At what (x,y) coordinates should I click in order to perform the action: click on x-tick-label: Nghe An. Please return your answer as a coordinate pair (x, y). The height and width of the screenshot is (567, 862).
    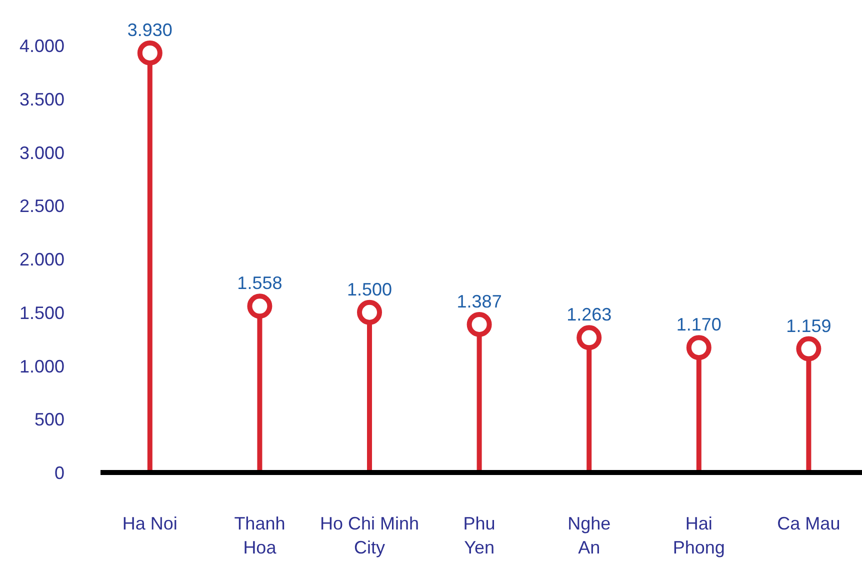
    Looking at the image, I should click on (589, 536).